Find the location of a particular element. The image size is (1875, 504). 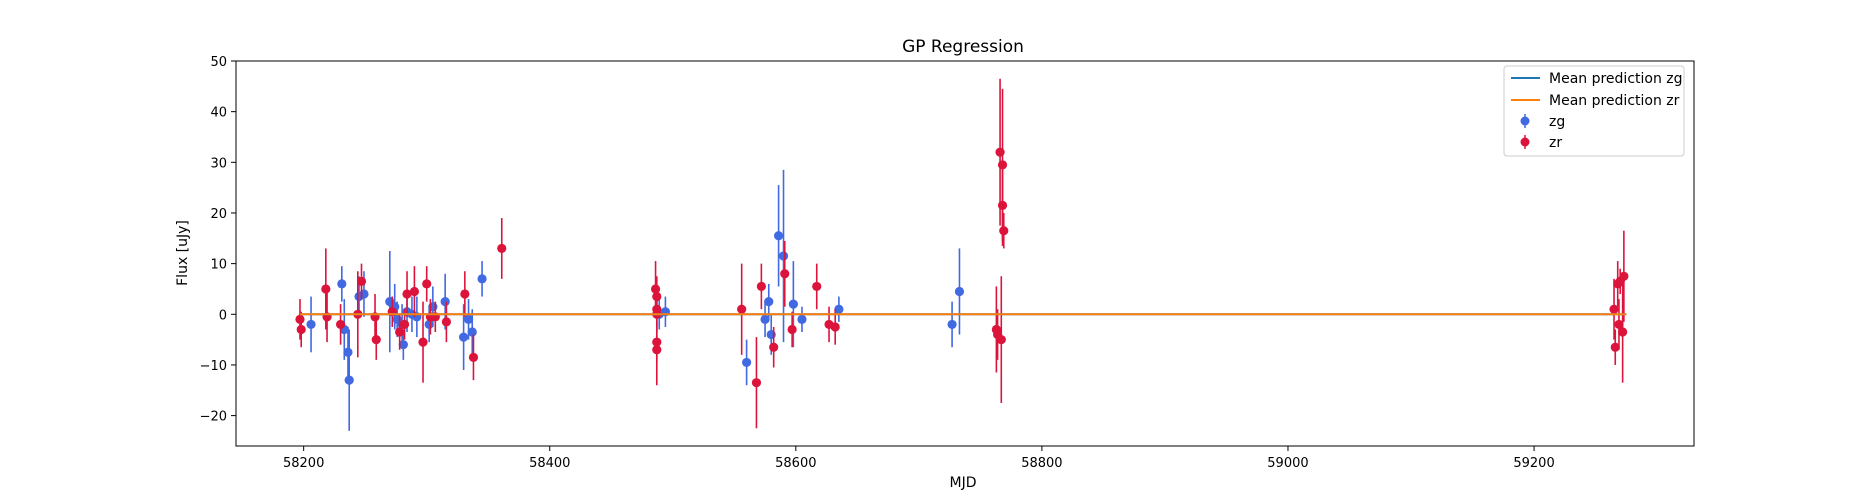

legend-frame is located at coordinates (1594, 111).